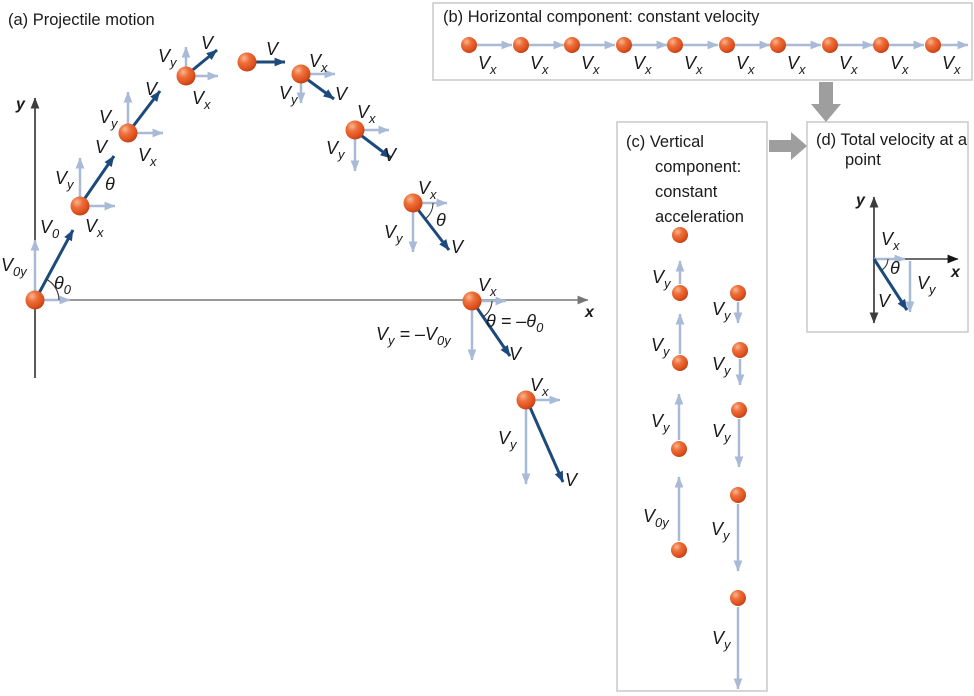 Image resolution: width=974 pixels, height=696 pixels. What do you see at coordinates (63, 285) in the screenshot?
I see `vector-label: θ0` at bounding box center [63, 285].